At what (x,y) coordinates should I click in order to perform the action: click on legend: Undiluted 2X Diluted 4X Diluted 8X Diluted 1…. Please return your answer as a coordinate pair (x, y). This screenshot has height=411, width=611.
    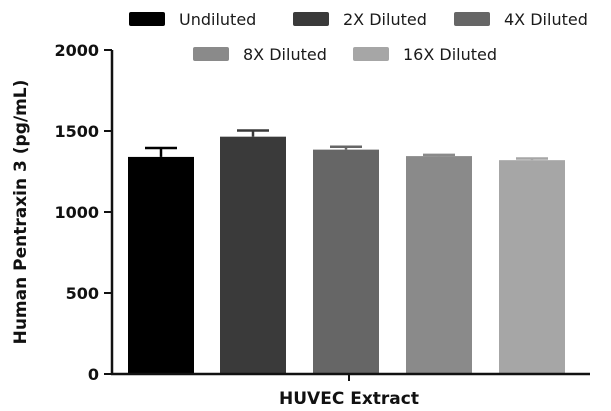
    Looking at the image, I should click on (358, 37).